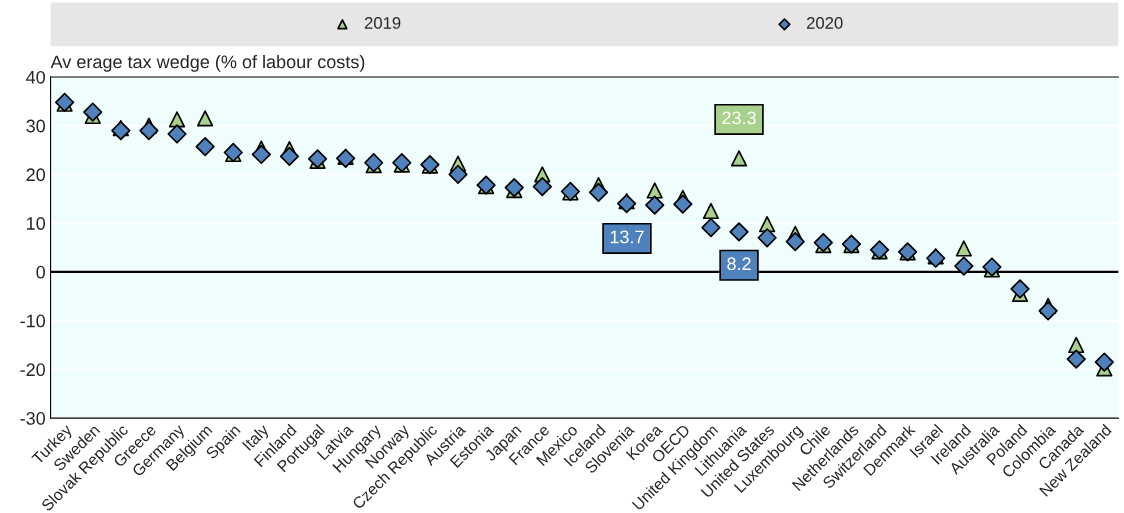 The width and height of the screenshot is (1124, 513). What do you see at coordinates (41, 272) in the screenshot?
I see `y-tick-label: 0` at bounding box center [41, 272].